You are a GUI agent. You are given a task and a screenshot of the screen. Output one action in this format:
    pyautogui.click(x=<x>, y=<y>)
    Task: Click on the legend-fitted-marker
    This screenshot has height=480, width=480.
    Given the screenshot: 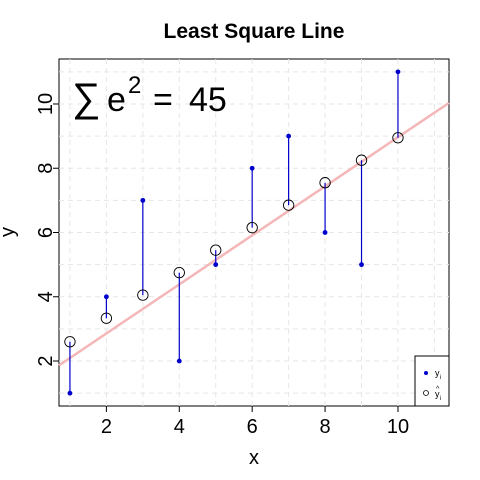 What is the action you would take?
    pyautogui.click(x=426, y=393)
    